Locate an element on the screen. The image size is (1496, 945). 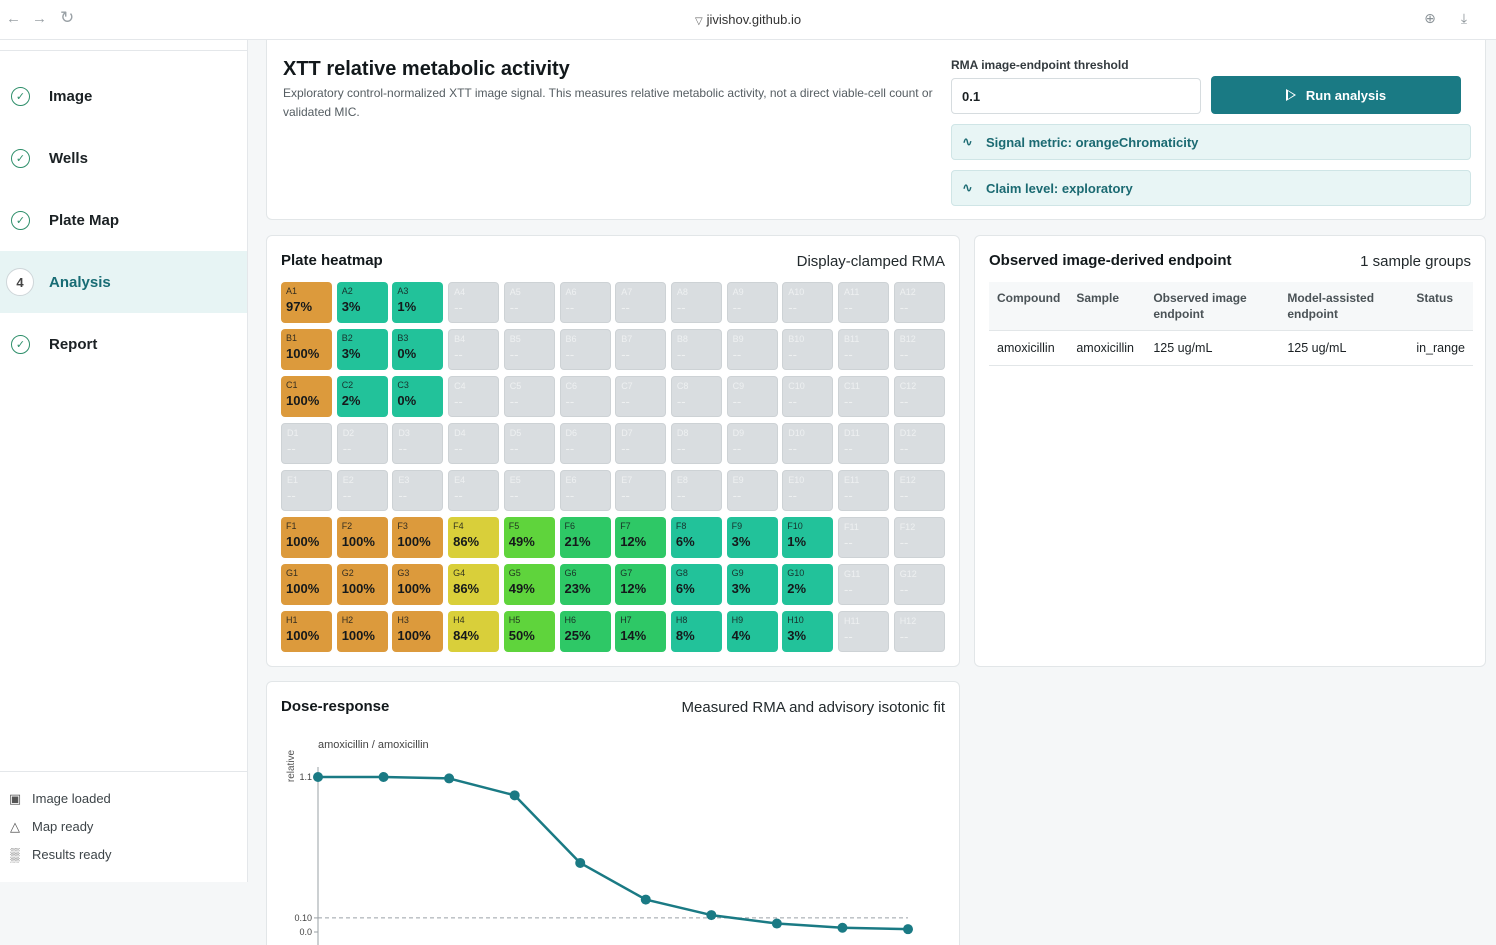
well-A6: A6 -- is located at coordinates (585, 302).